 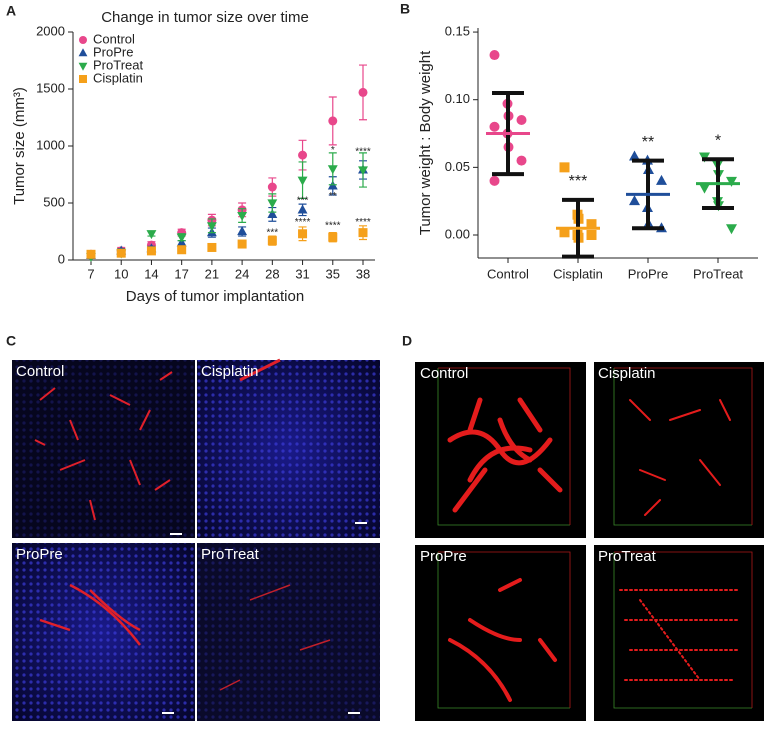 What do you see at coordinates (272, 273) in the screenshot?
I see `x-tick-label: 28` at bounding box center [272, 273].